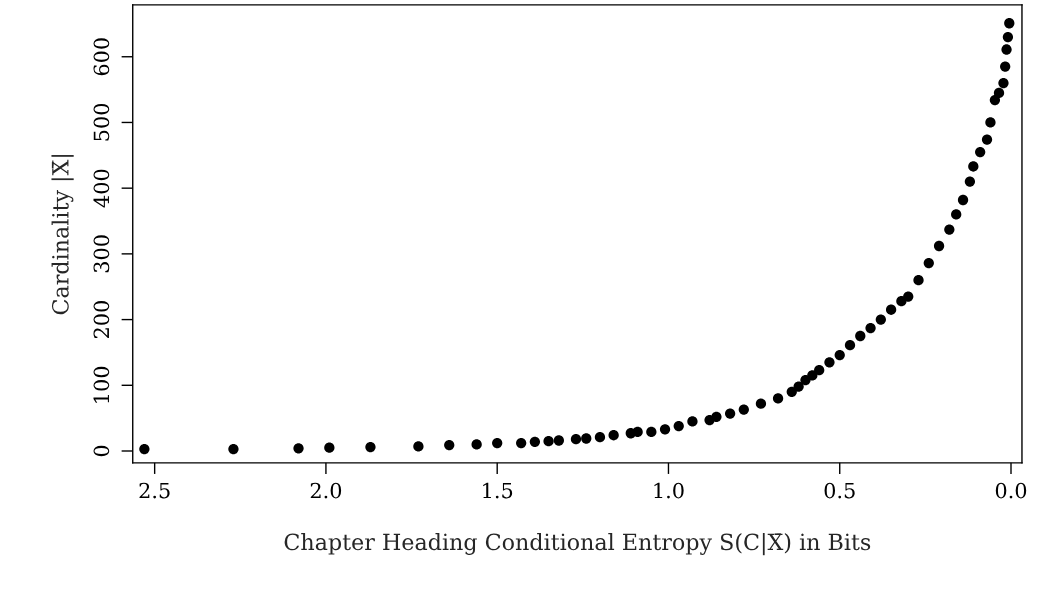 The height and width of the screenshot is (605, 1037). Describe the element at coordinates (62, 235) in the screenshot. I see `y-axis-title: Cardinality |X̄|` at that location.